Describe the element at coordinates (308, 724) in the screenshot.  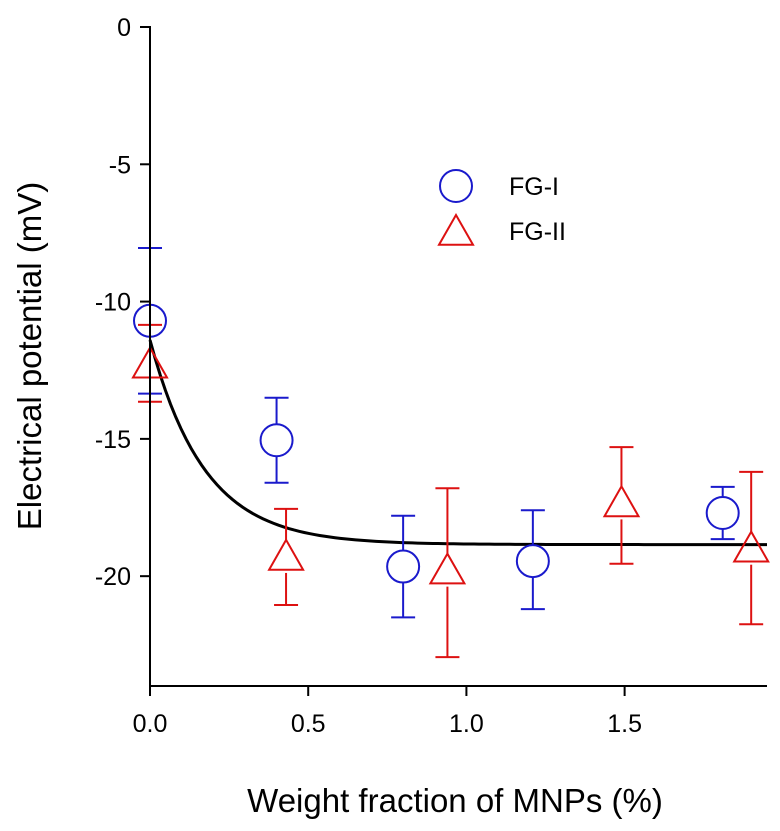
I see `x-tick-label: 0.5` at that location.